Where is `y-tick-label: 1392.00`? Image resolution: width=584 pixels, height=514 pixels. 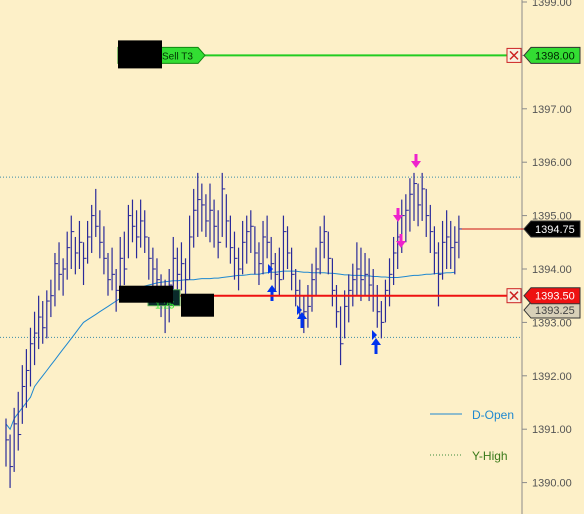
y-tick-label: 1392.00 is located at coordinates (552, 377).